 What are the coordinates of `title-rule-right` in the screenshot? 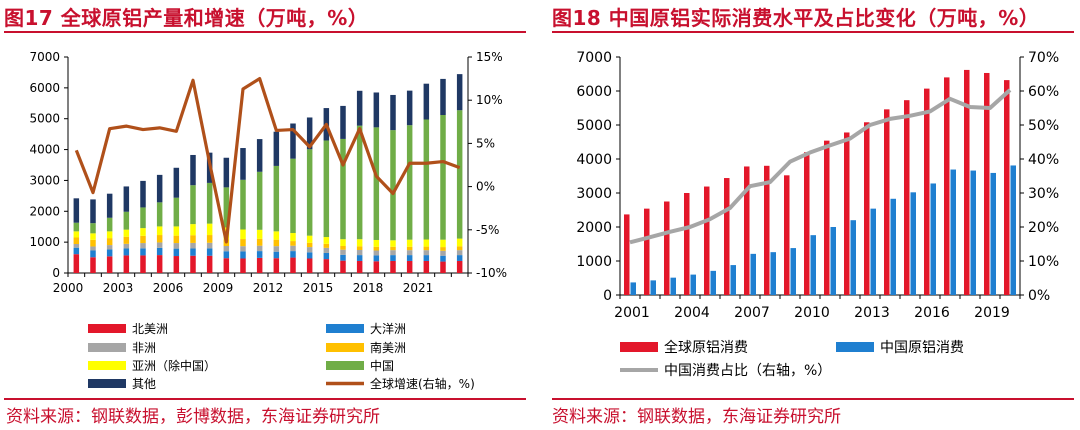 It's located at (813, 32).